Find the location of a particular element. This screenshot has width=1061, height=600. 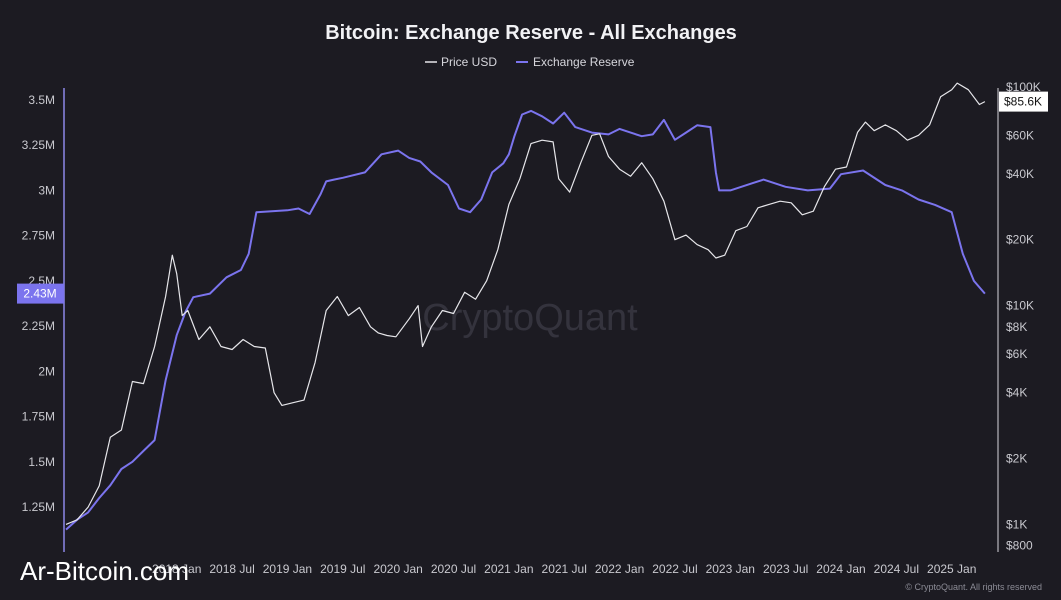

x-tick-label: 2020 Jul is located at coordinates (453, 569).